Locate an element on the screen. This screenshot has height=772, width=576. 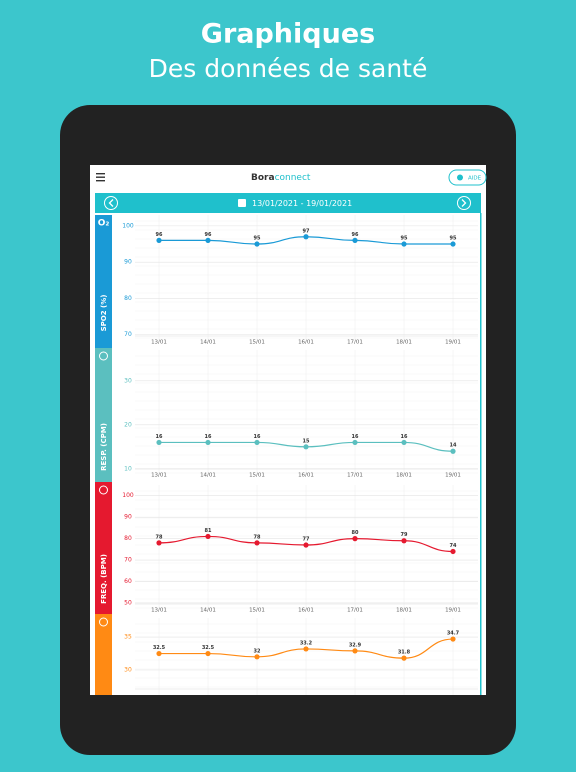
title: Graphiques is located at coordinates (288, 34).